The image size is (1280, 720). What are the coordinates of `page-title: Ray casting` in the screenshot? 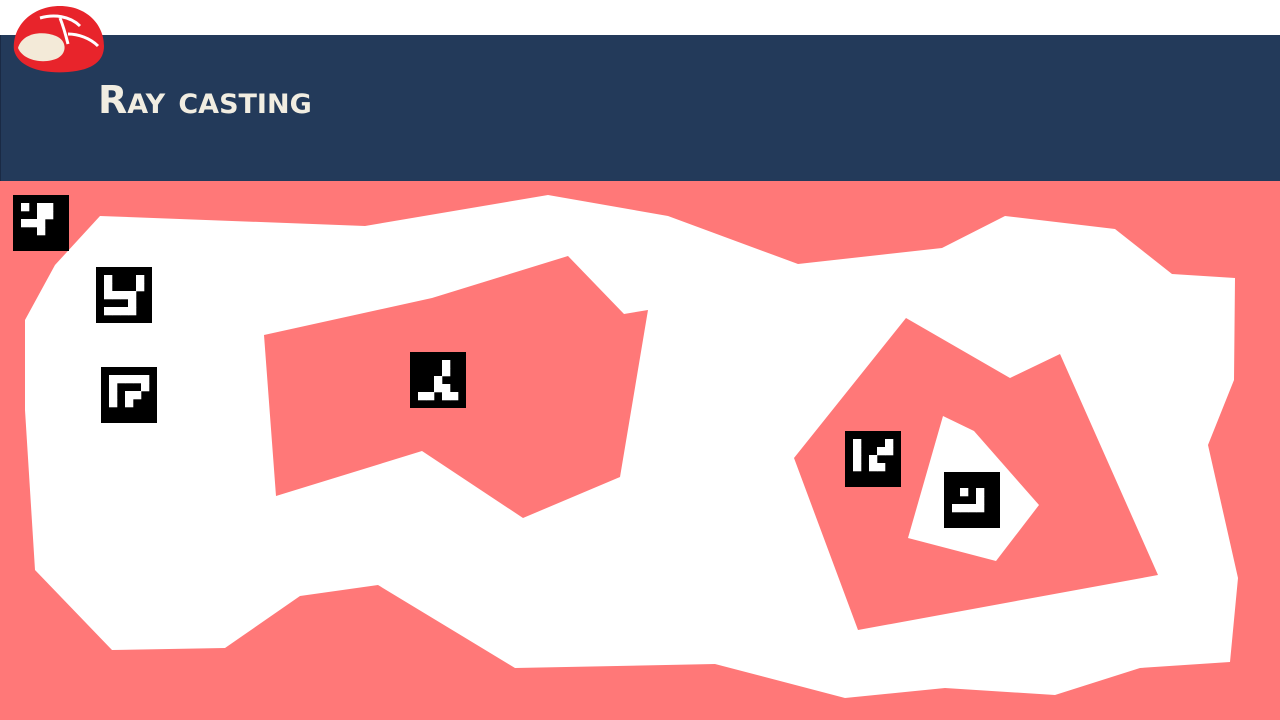 It's located at (205, 100).